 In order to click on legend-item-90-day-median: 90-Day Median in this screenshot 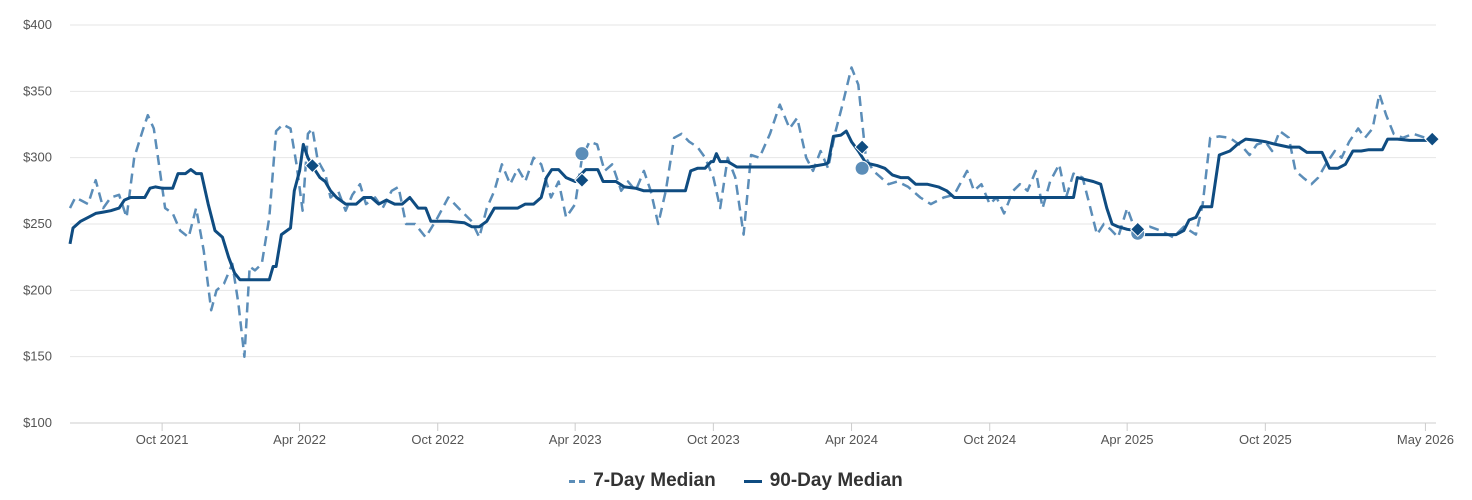, I will do `click(823, 481)`.